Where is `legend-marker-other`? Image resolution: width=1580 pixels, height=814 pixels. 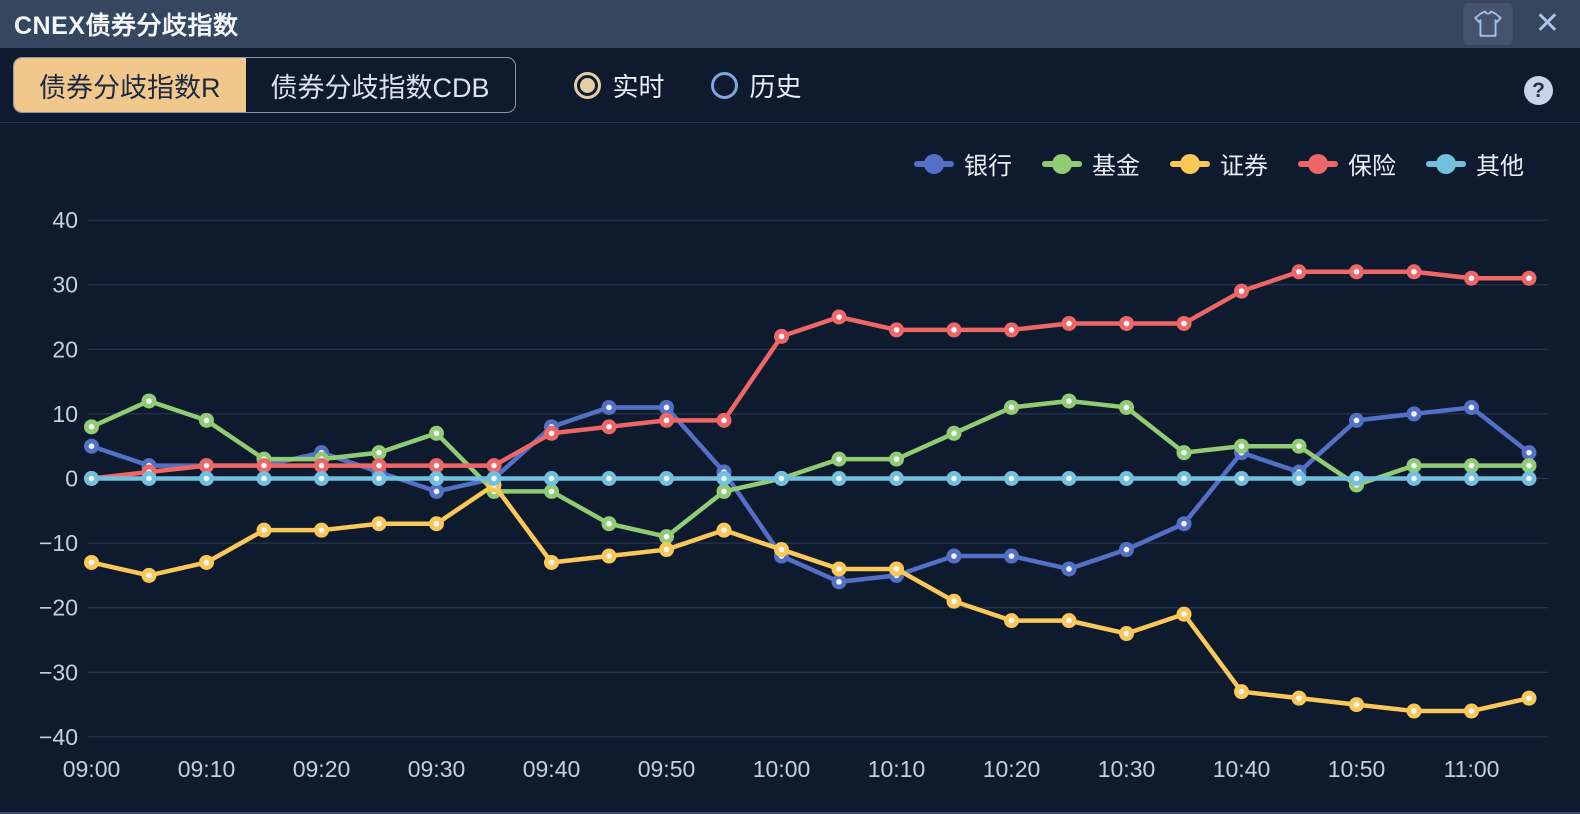 legend-marker-other is located at coordinates (1446, 163).